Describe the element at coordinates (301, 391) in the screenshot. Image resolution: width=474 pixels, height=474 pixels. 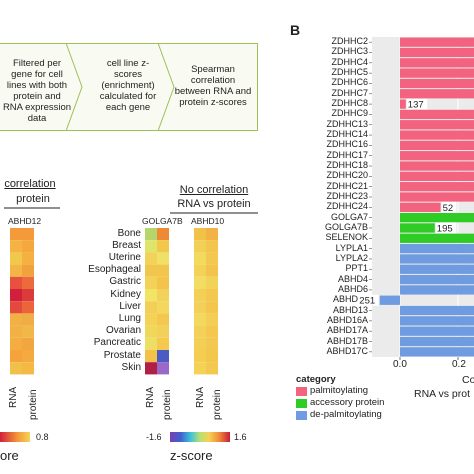
I see `legend-swatch-palmitoylating` at that location.